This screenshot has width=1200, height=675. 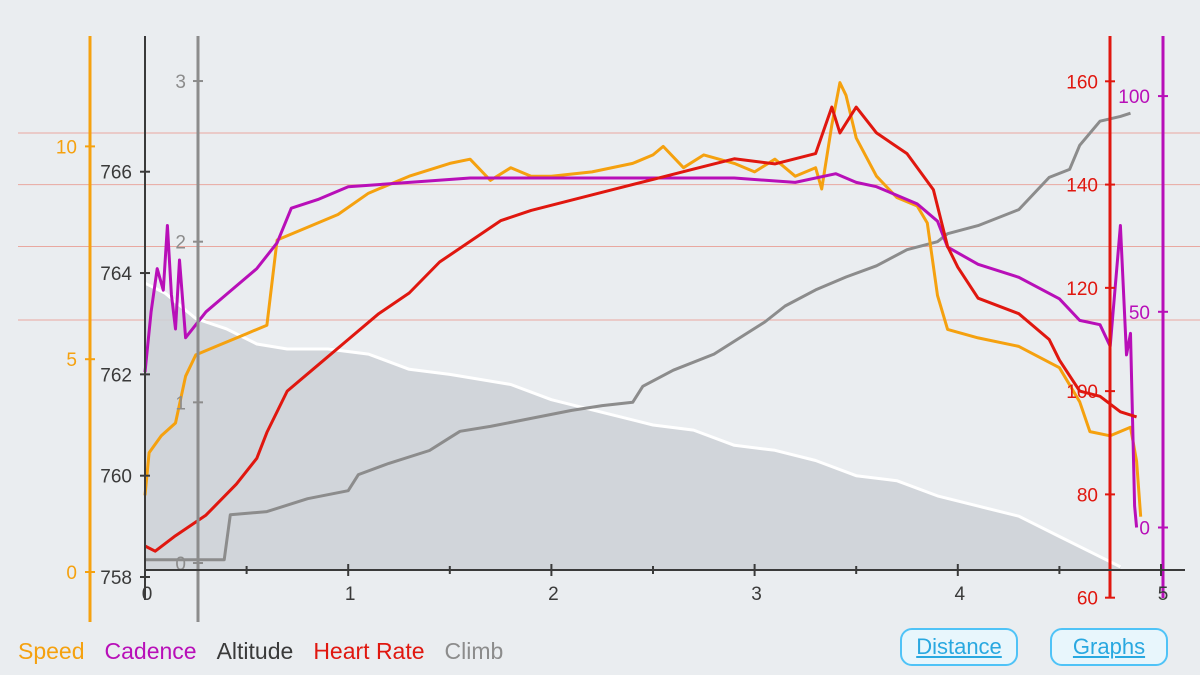 I want to click on heart-rate-tick-label: 80, so click(x=1087, y=495).